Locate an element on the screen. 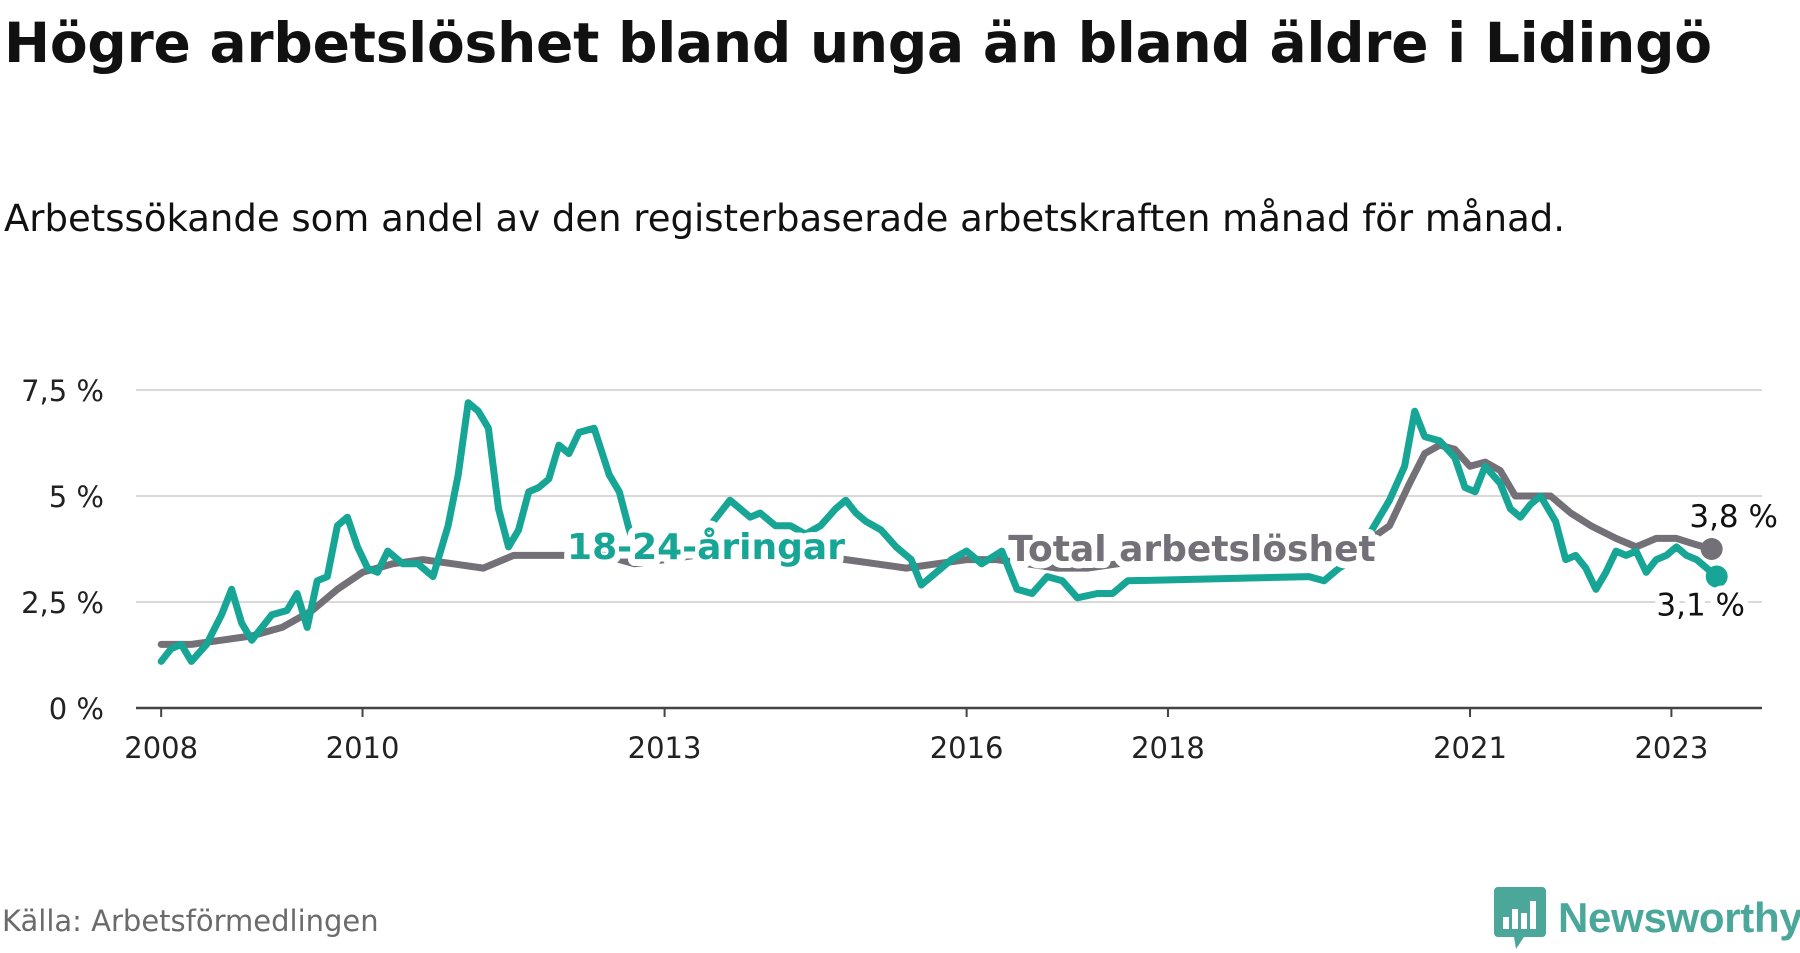  brand-logo: Newsworthy is located at coordinates (1647, 918).